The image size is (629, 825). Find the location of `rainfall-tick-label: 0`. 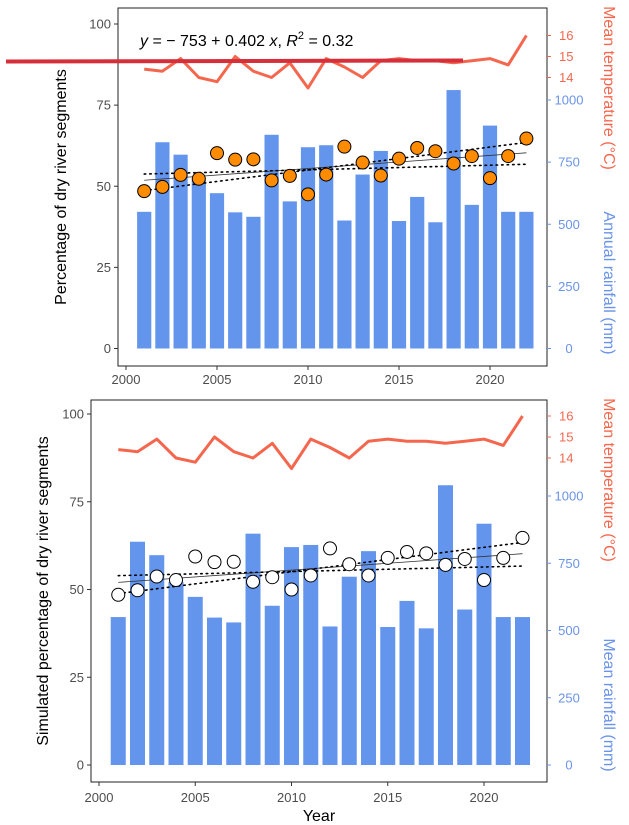

rainfall-tick-label: 0 is located at coordinates (568, 348).